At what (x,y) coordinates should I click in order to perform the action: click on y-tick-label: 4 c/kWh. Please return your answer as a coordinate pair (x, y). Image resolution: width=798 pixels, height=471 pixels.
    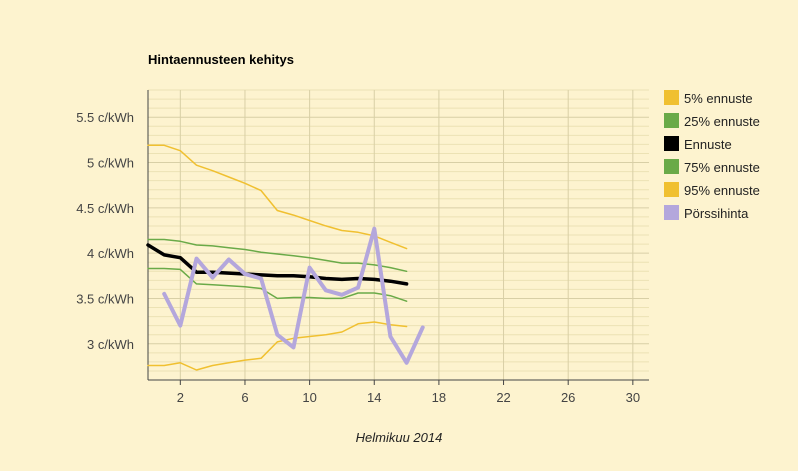
    Looking at the image, I should click on (110, 253).